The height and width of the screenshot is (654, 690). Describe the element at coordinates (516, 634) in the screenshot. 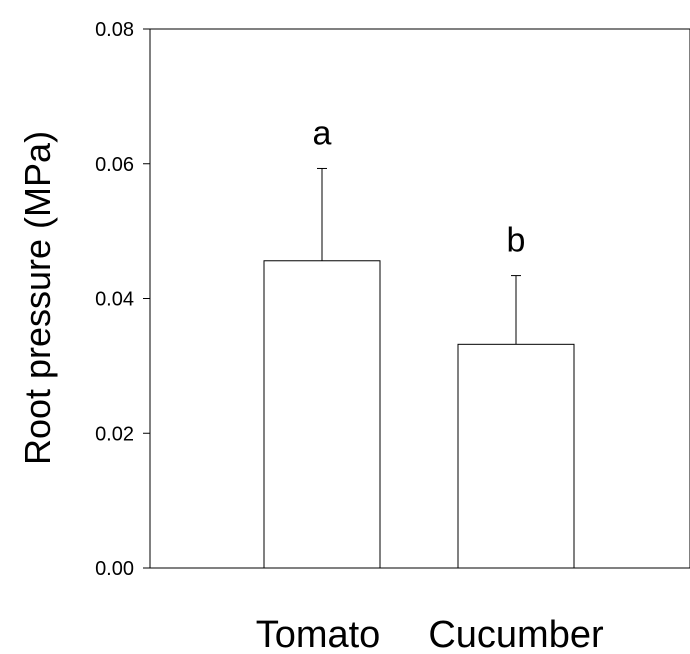

I see `category-label: Cucumber` at that location.